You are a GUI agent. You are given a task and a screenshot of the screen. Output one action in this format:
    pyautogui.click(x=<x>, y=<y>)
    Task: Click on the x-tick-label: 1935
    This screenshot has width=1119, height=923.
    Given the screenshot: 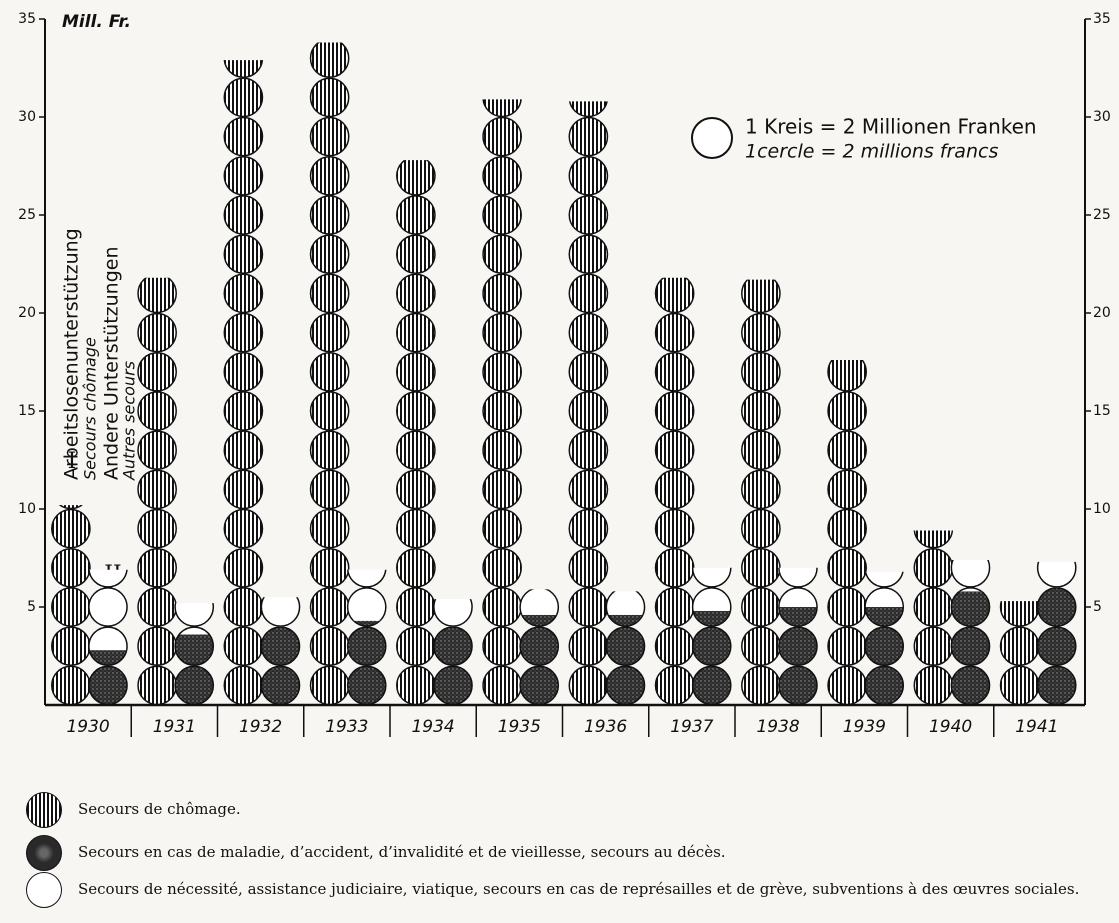 What is the action you would take?
    pyautogui.click(x=519, y=727)
    